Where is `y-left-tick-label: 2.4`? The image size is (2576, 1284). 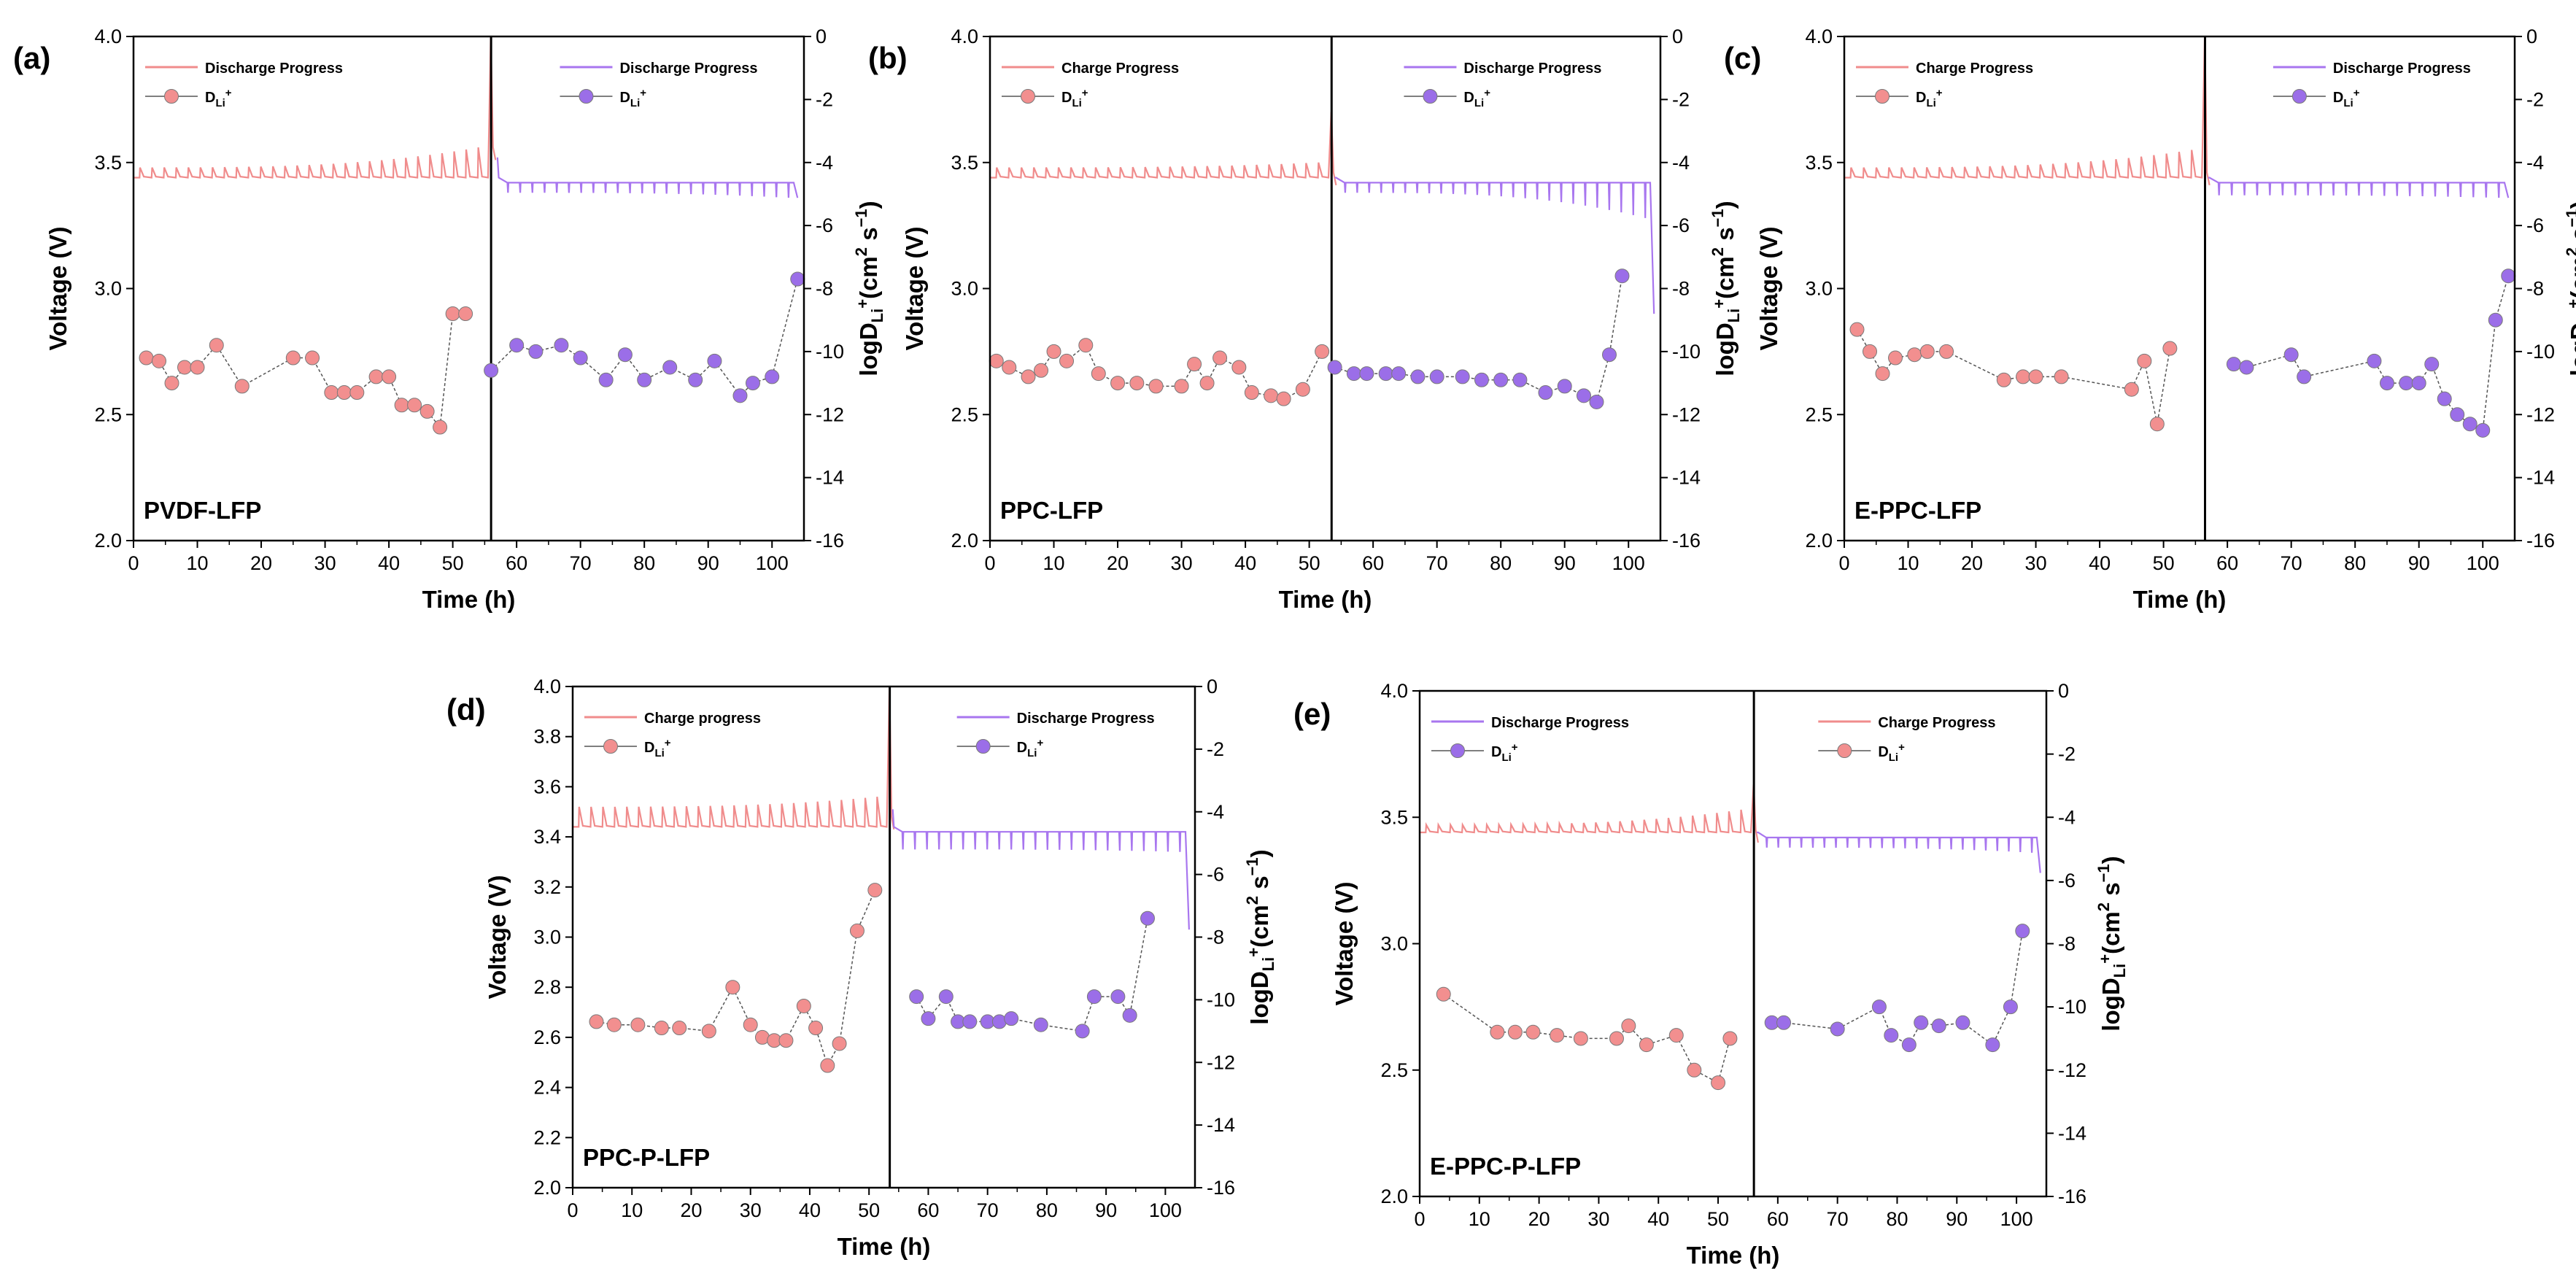 y-left-tick-label: 2.4 is located at coordinates (547, 1088).